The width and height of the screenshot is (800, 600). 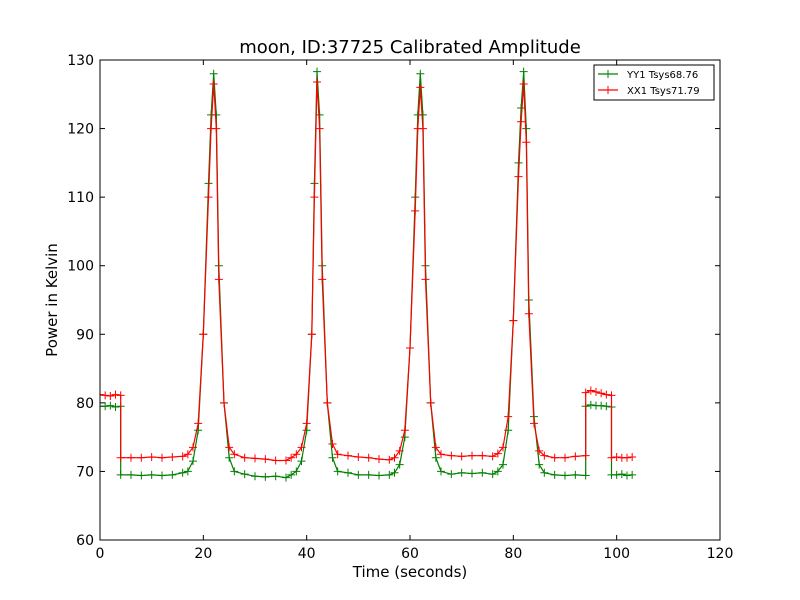 I want to click on y-tick-label: 120, so click(x=80, y=130).